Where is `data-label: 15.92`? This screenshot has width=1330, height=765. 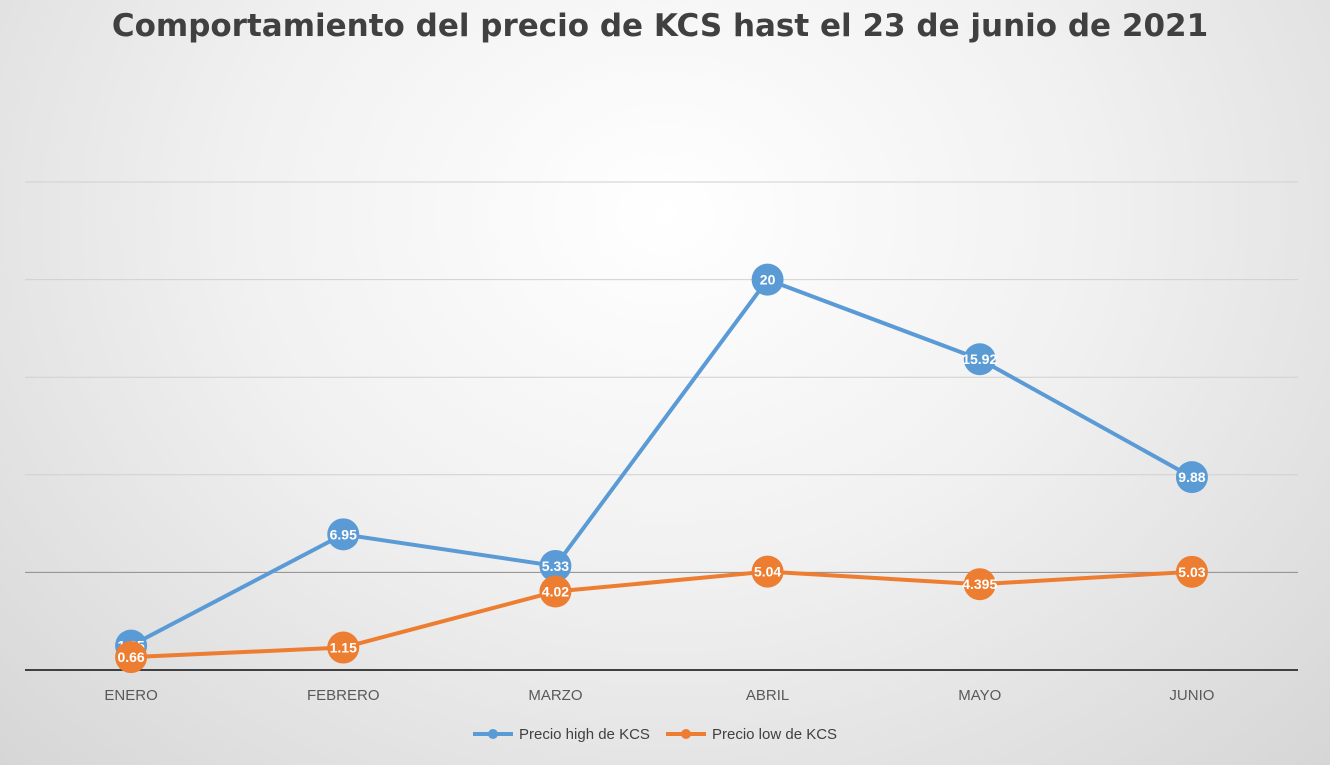
data-label: 15.92 is located at coordinates (979, 359).